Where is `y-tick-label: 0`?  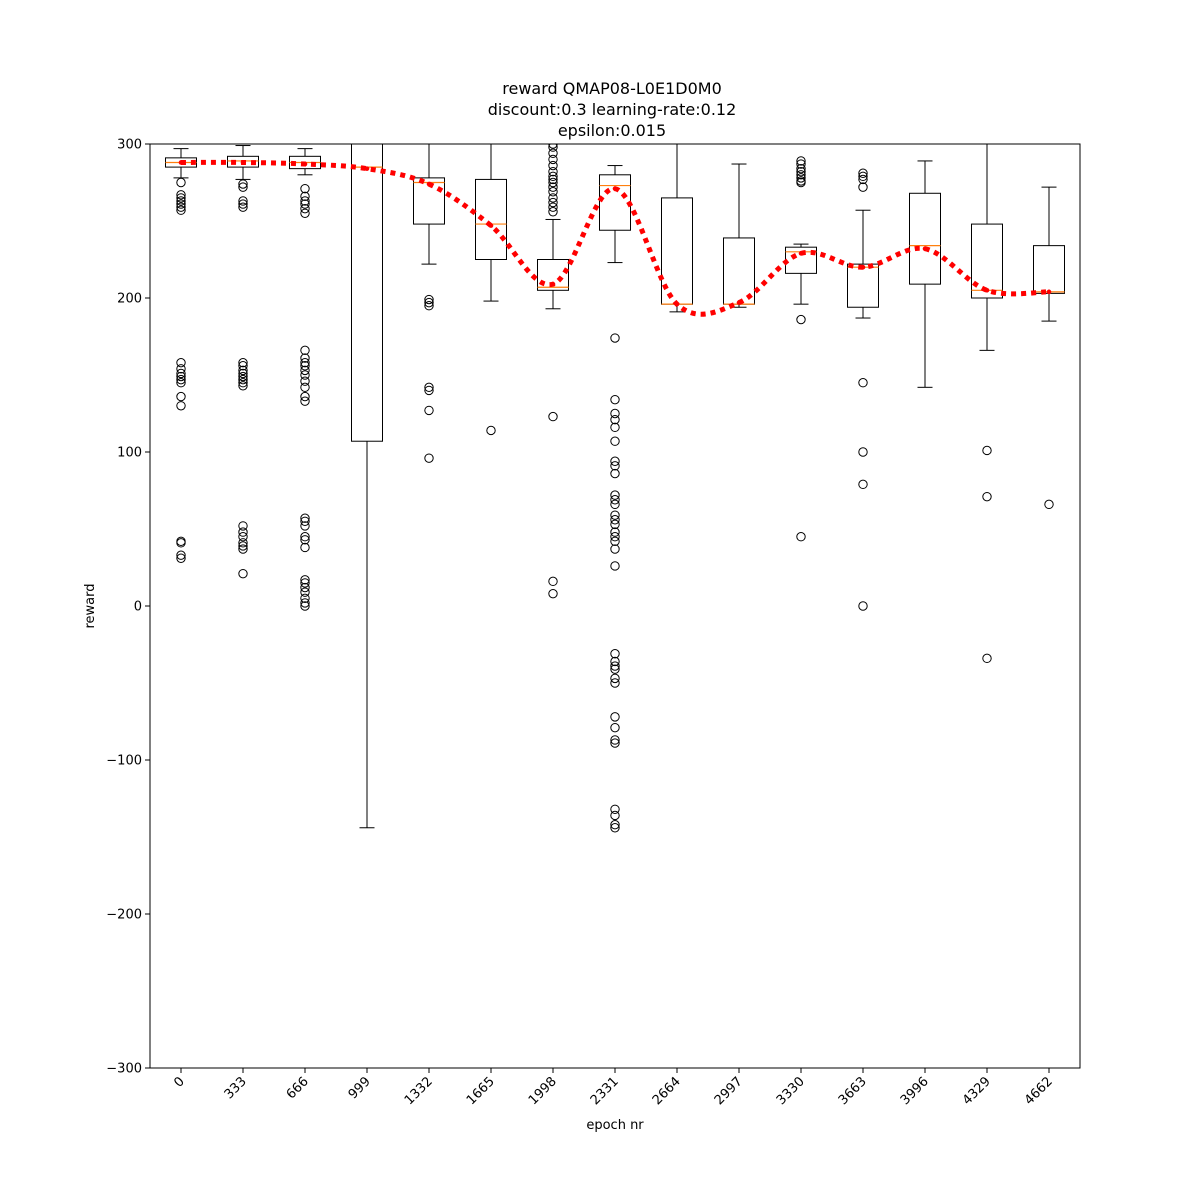 y-tick-label: 0 is located at coordinates (138, 607).